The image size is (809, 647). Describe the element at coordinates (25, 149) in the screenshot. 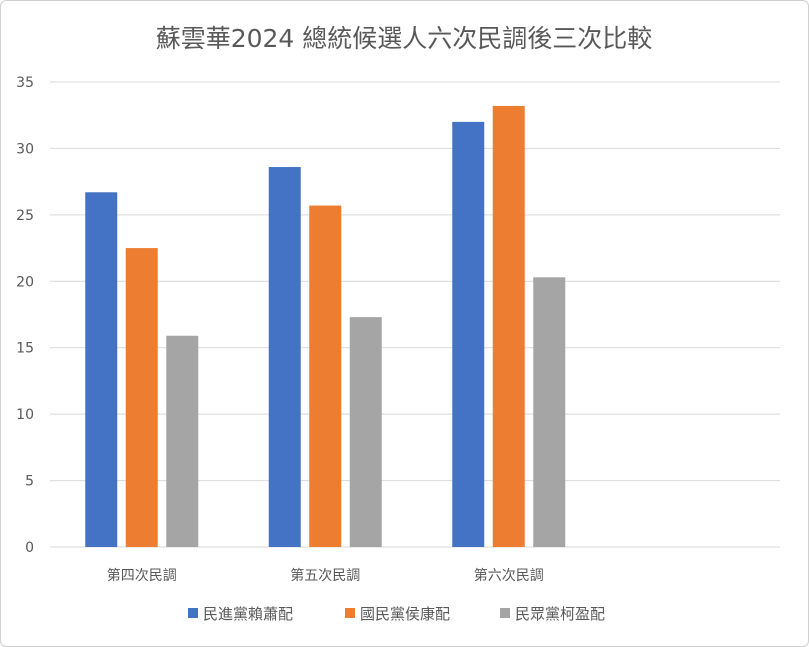

I see `y-tick-label: 30` at that location.